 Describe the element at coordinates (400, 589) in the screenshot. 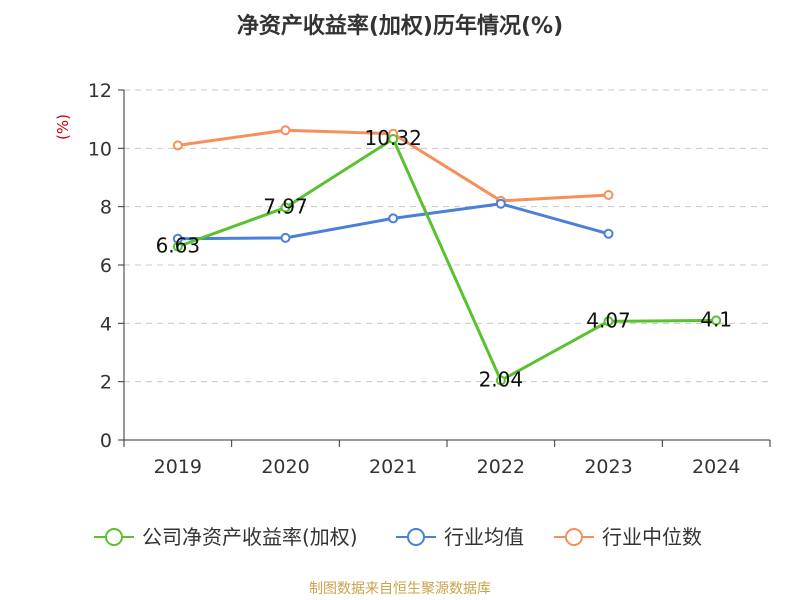

I see `source-note: 制图数据来自恒生聚源数据库` at that location.